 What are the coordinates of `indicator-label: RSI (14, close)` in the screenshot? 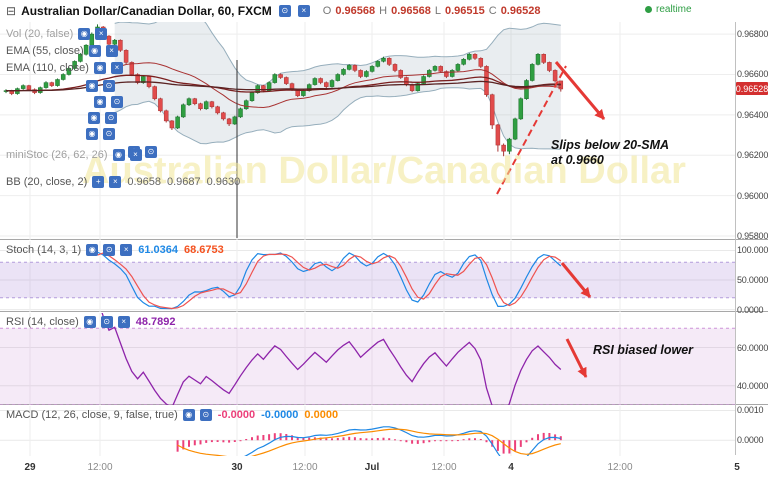 It's located at (42, 322).